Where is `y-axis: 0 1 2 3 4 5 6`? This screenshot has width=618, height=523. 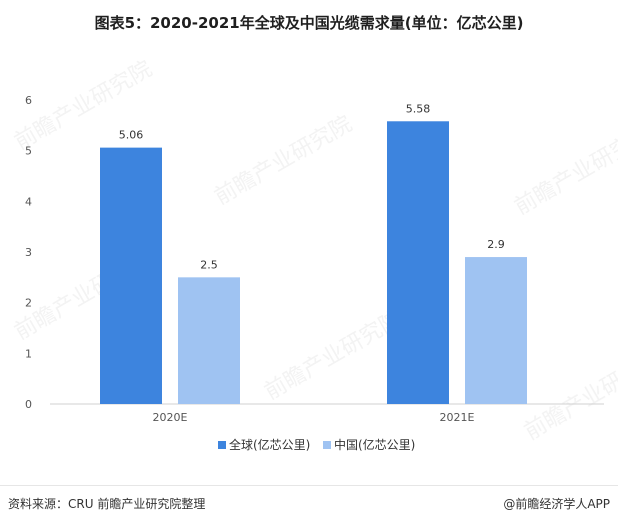 y-axis: 0 1 2 3 4 5 6 is located at coordinates (28, 252).